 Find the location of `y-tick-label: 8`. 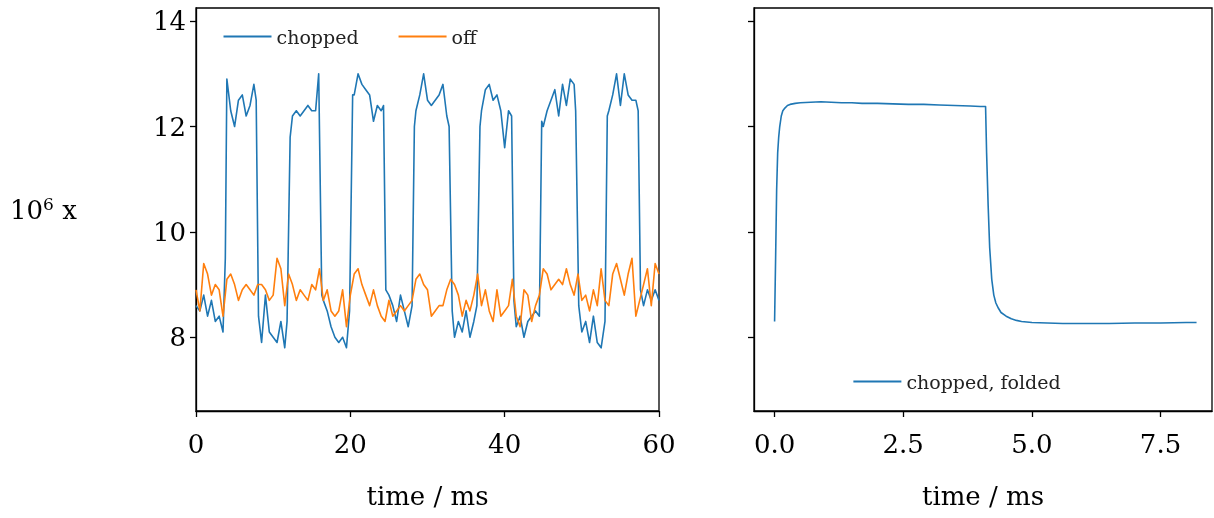

y-tick-label: 8 is located at coordinates (177, 337).